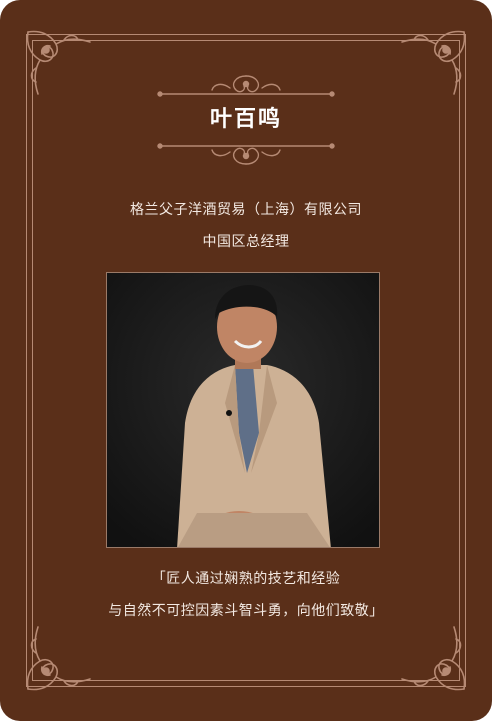 The image size is (492, 721). I want to click on job-title: 中国区总经理, so click(246, 242).